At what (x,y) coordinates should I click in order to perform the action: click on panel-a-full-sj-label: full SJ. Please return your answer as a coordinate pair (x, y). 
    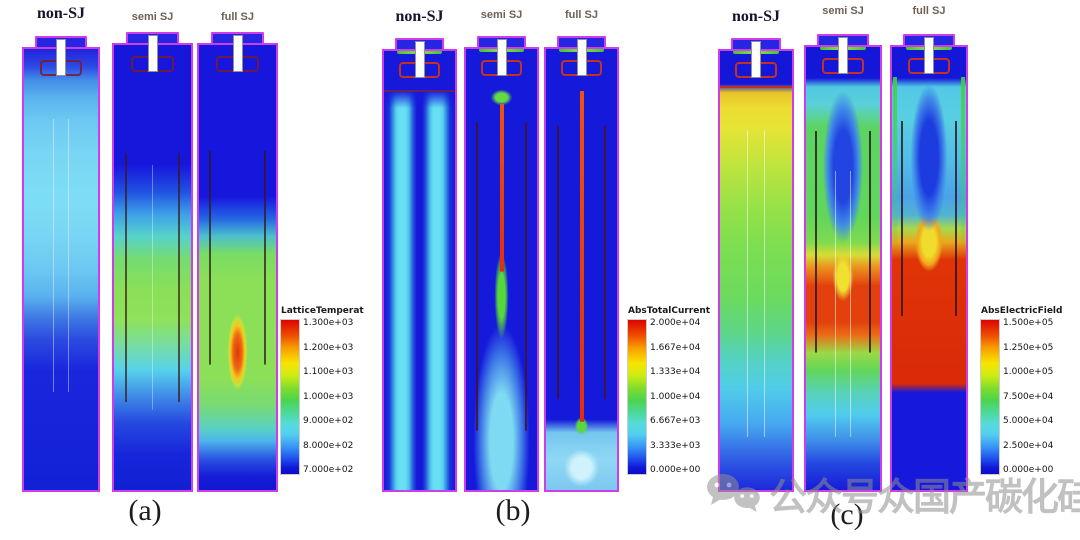
    Looking at the image, I should click on (237, 17).